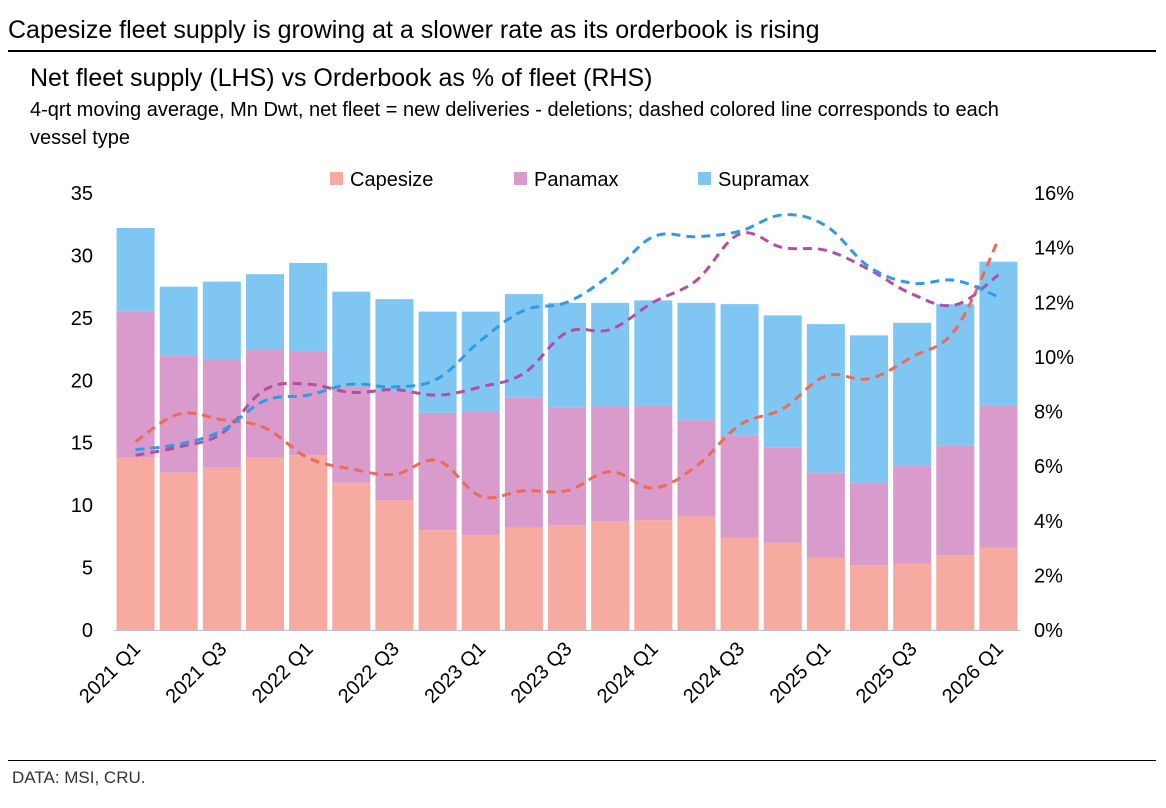 The width and height of the screenshot is (1166, 808). What do you see at coordinates (82, 506) in the screenshot?
I see `left-tick-label: 10` at bounding box center [82, 506].